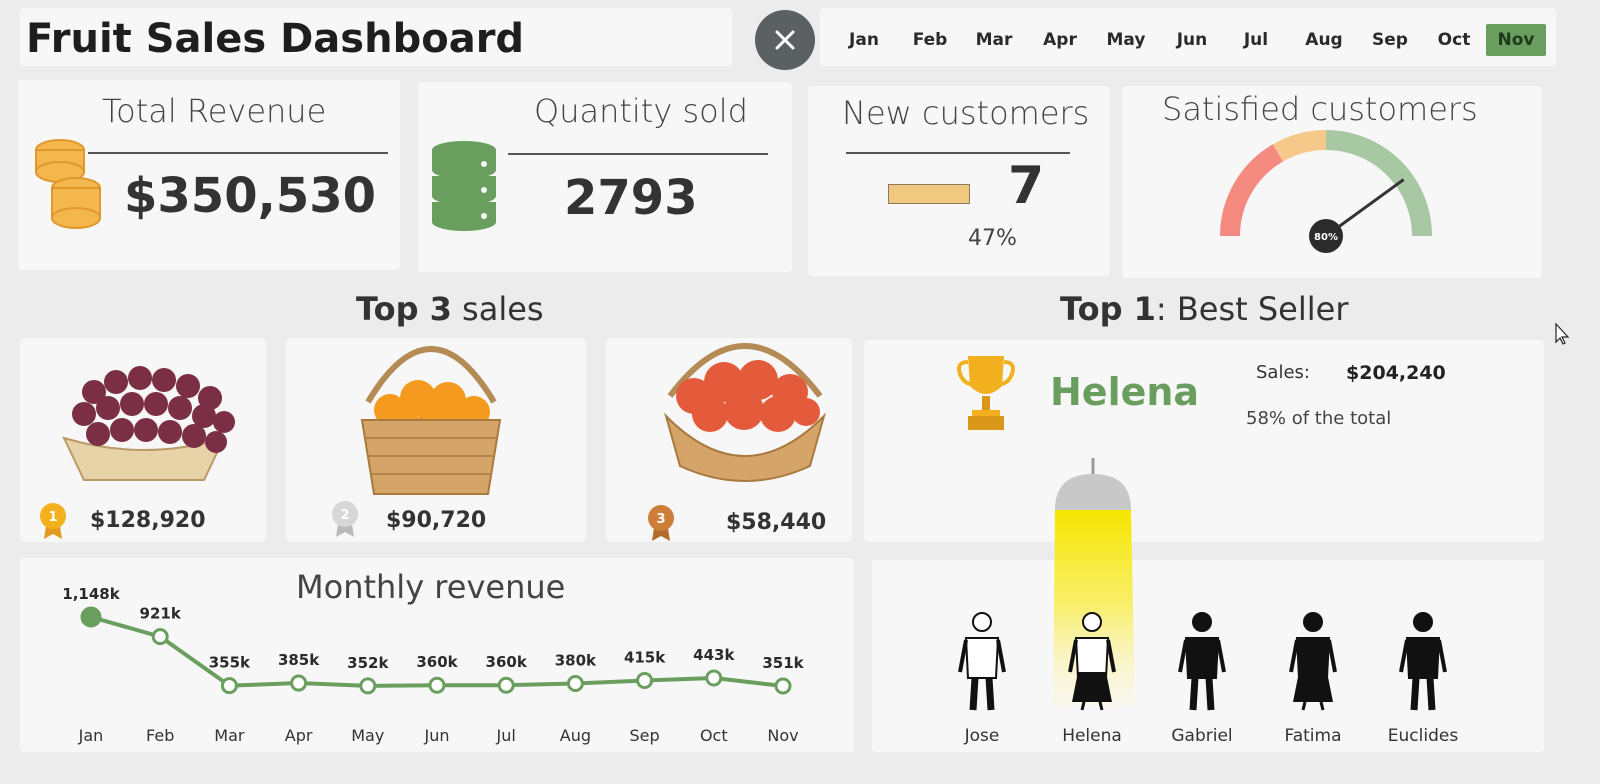 This screenshot has height=784, width=1600. I want to click on revenue-point-sep, so click(645, 680).